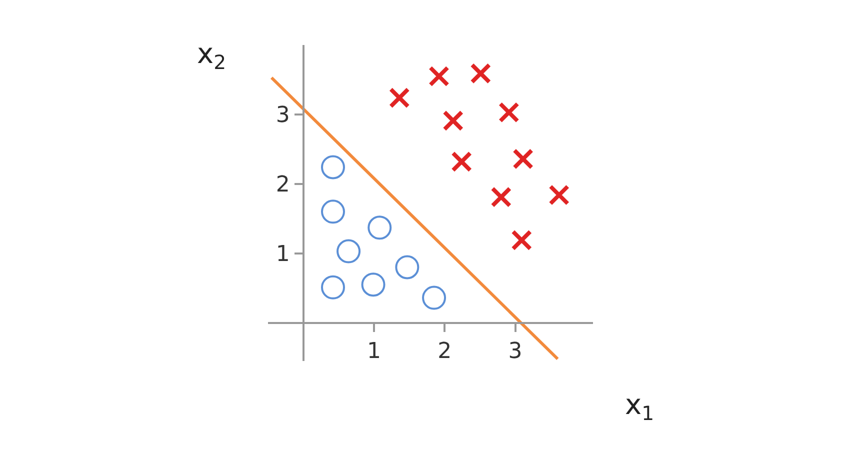 Image resolution: width=863 pixels, height=451 pixels. Describe the element at coordinates (515, 351) in the screenshot. I see `x-tick-label: 3` at that location.